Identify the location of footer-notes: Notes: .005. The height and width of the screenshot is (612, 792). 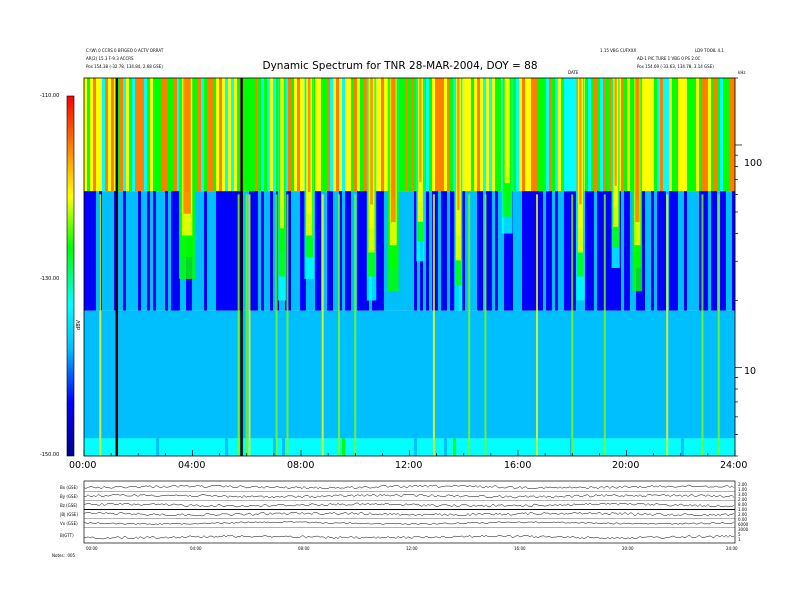
(64, 555).